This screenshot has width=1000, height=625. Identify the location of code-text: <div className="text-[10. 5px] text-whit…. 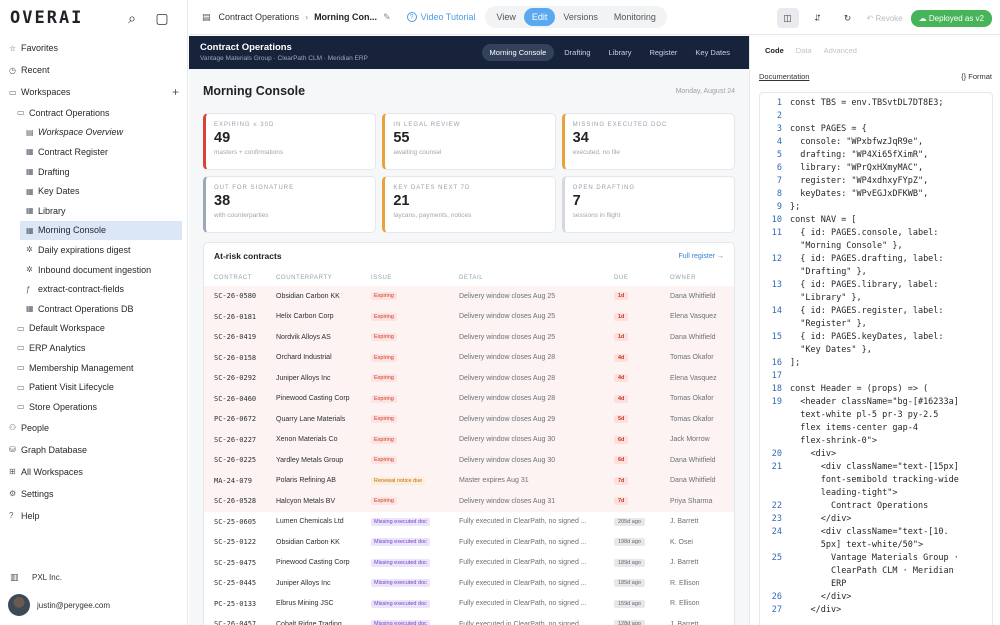
(884, 538).